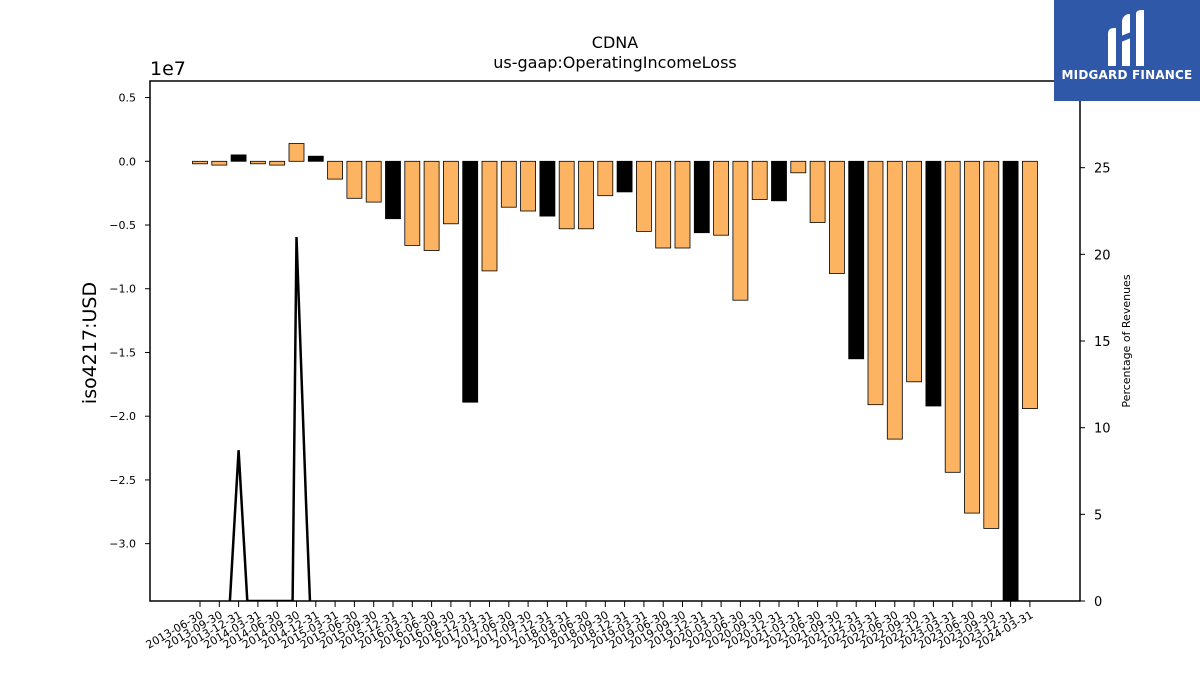 This screenshot has height=675, width=1200. I want to click on chart-title: CDNA, so click(615, 42).